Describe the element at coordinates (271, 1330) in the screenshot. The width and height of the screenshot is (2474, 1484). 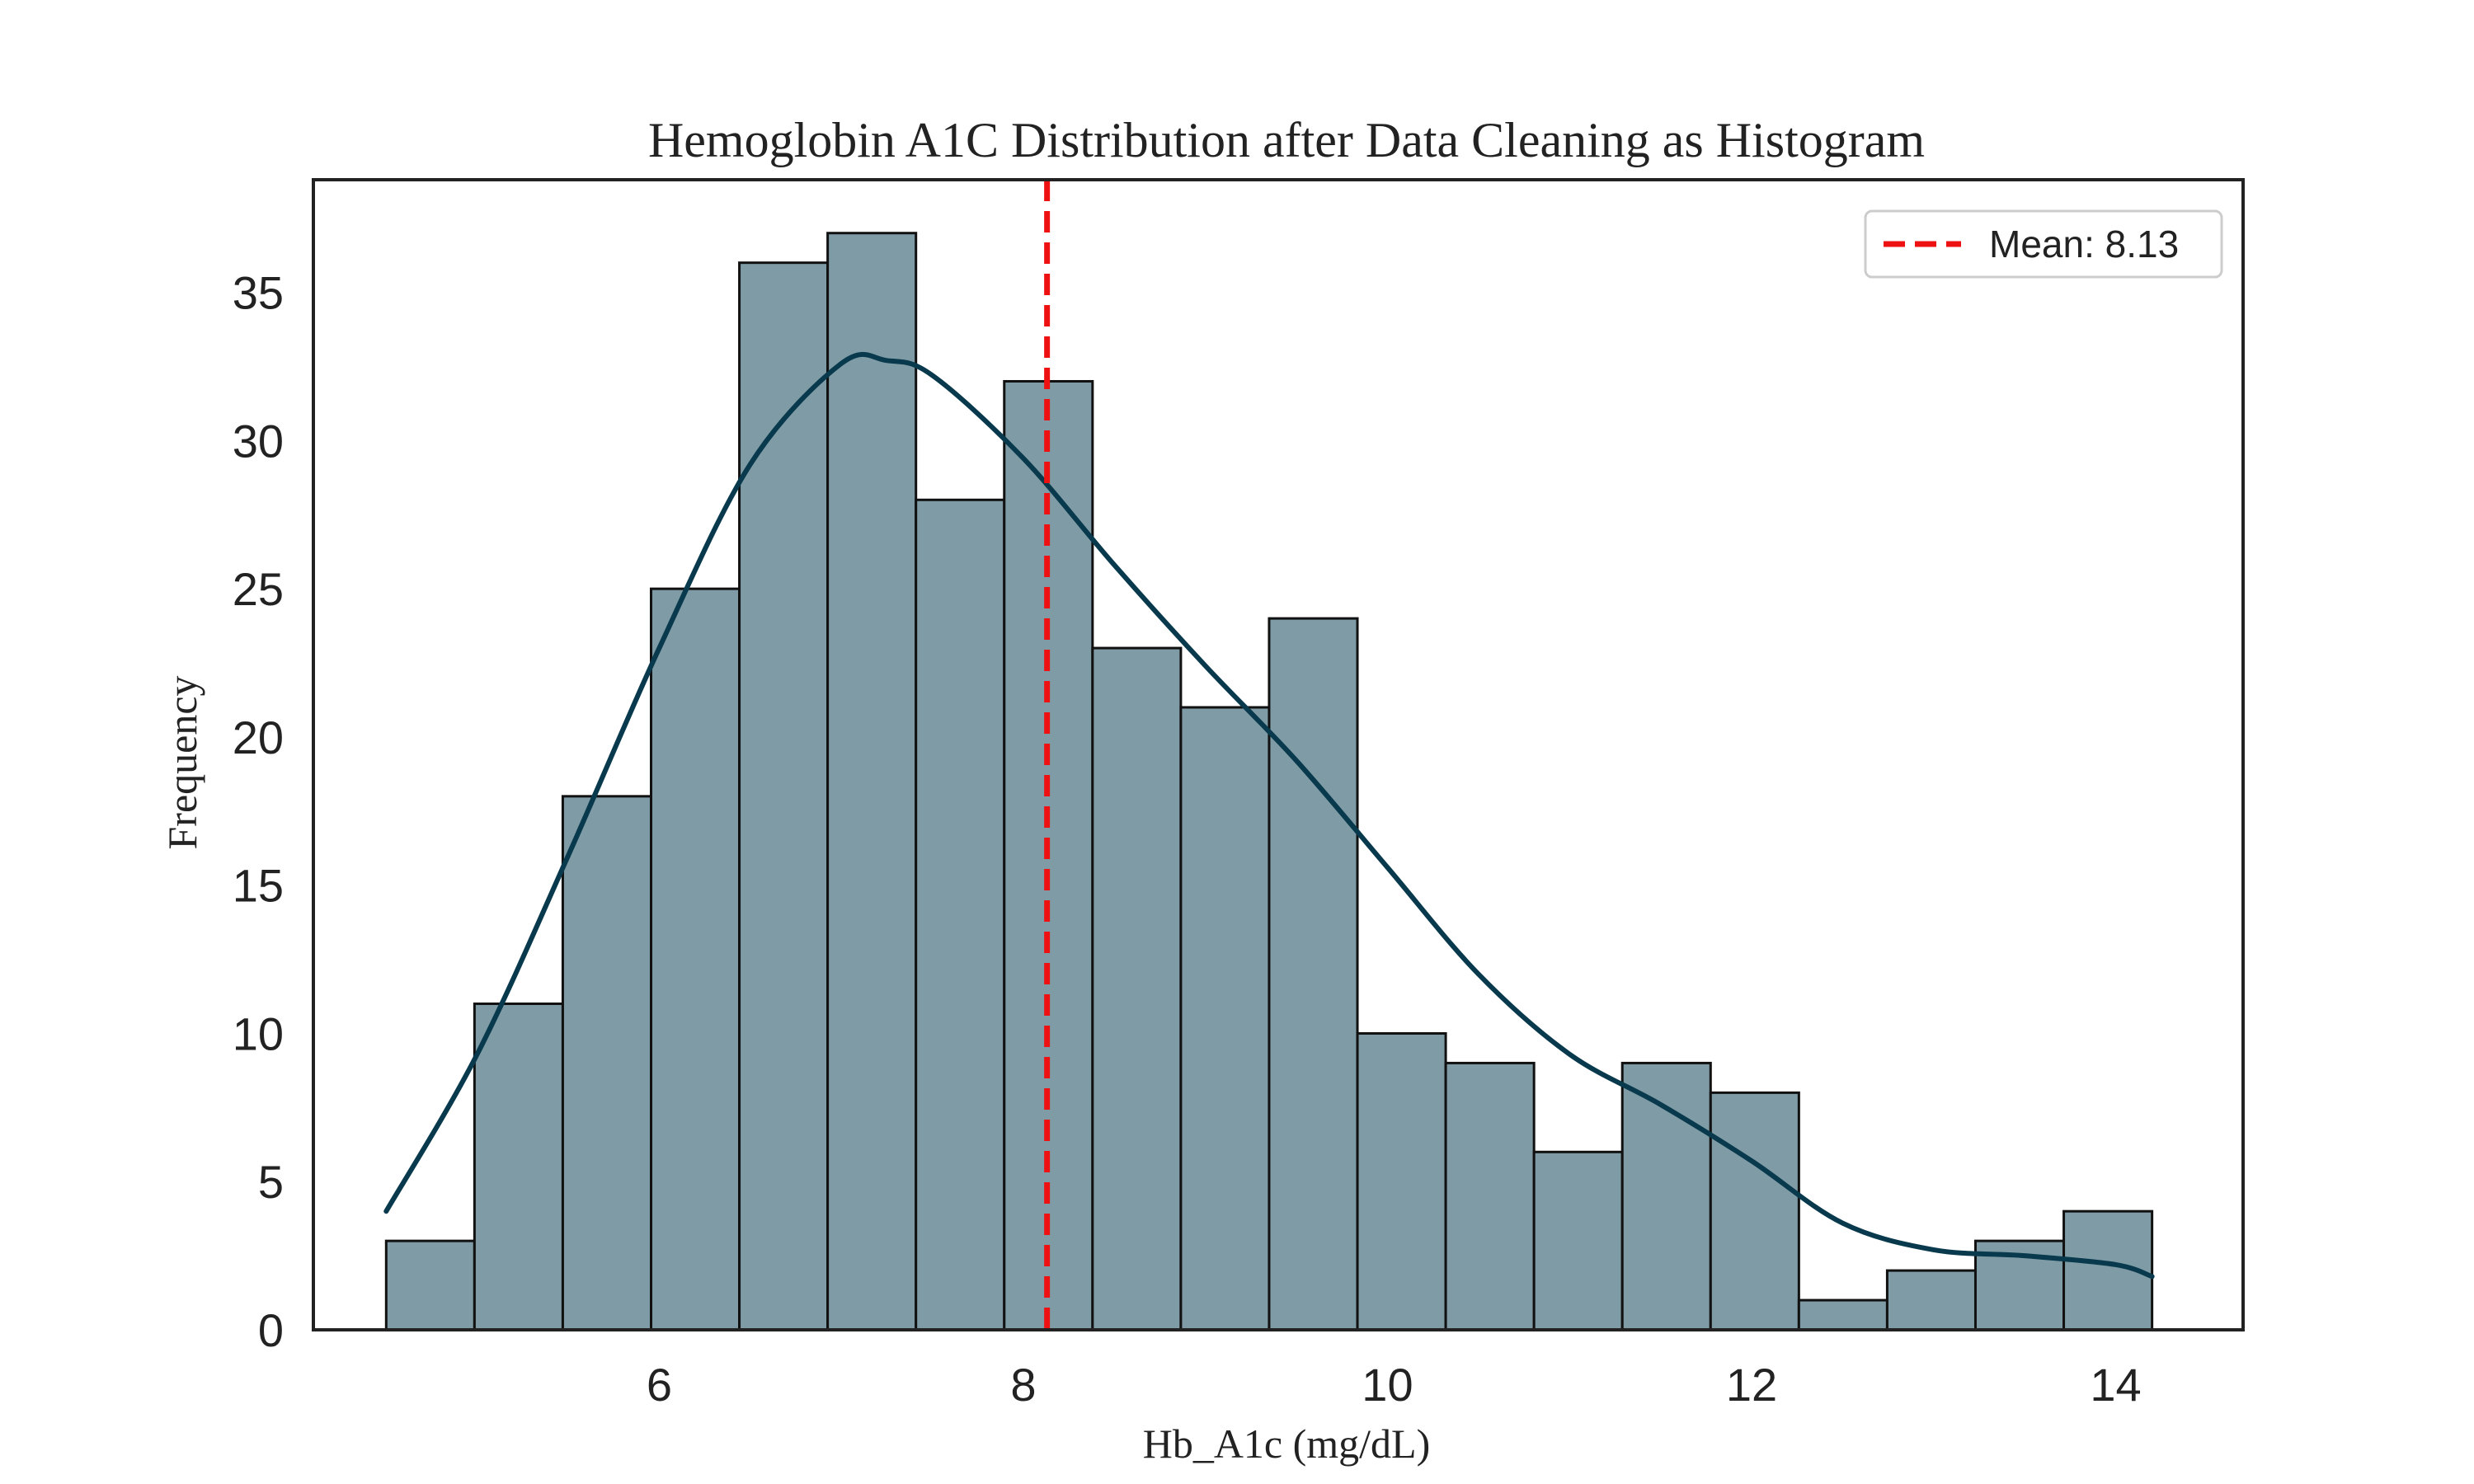
I see `y-tick-label: 0` at that location.